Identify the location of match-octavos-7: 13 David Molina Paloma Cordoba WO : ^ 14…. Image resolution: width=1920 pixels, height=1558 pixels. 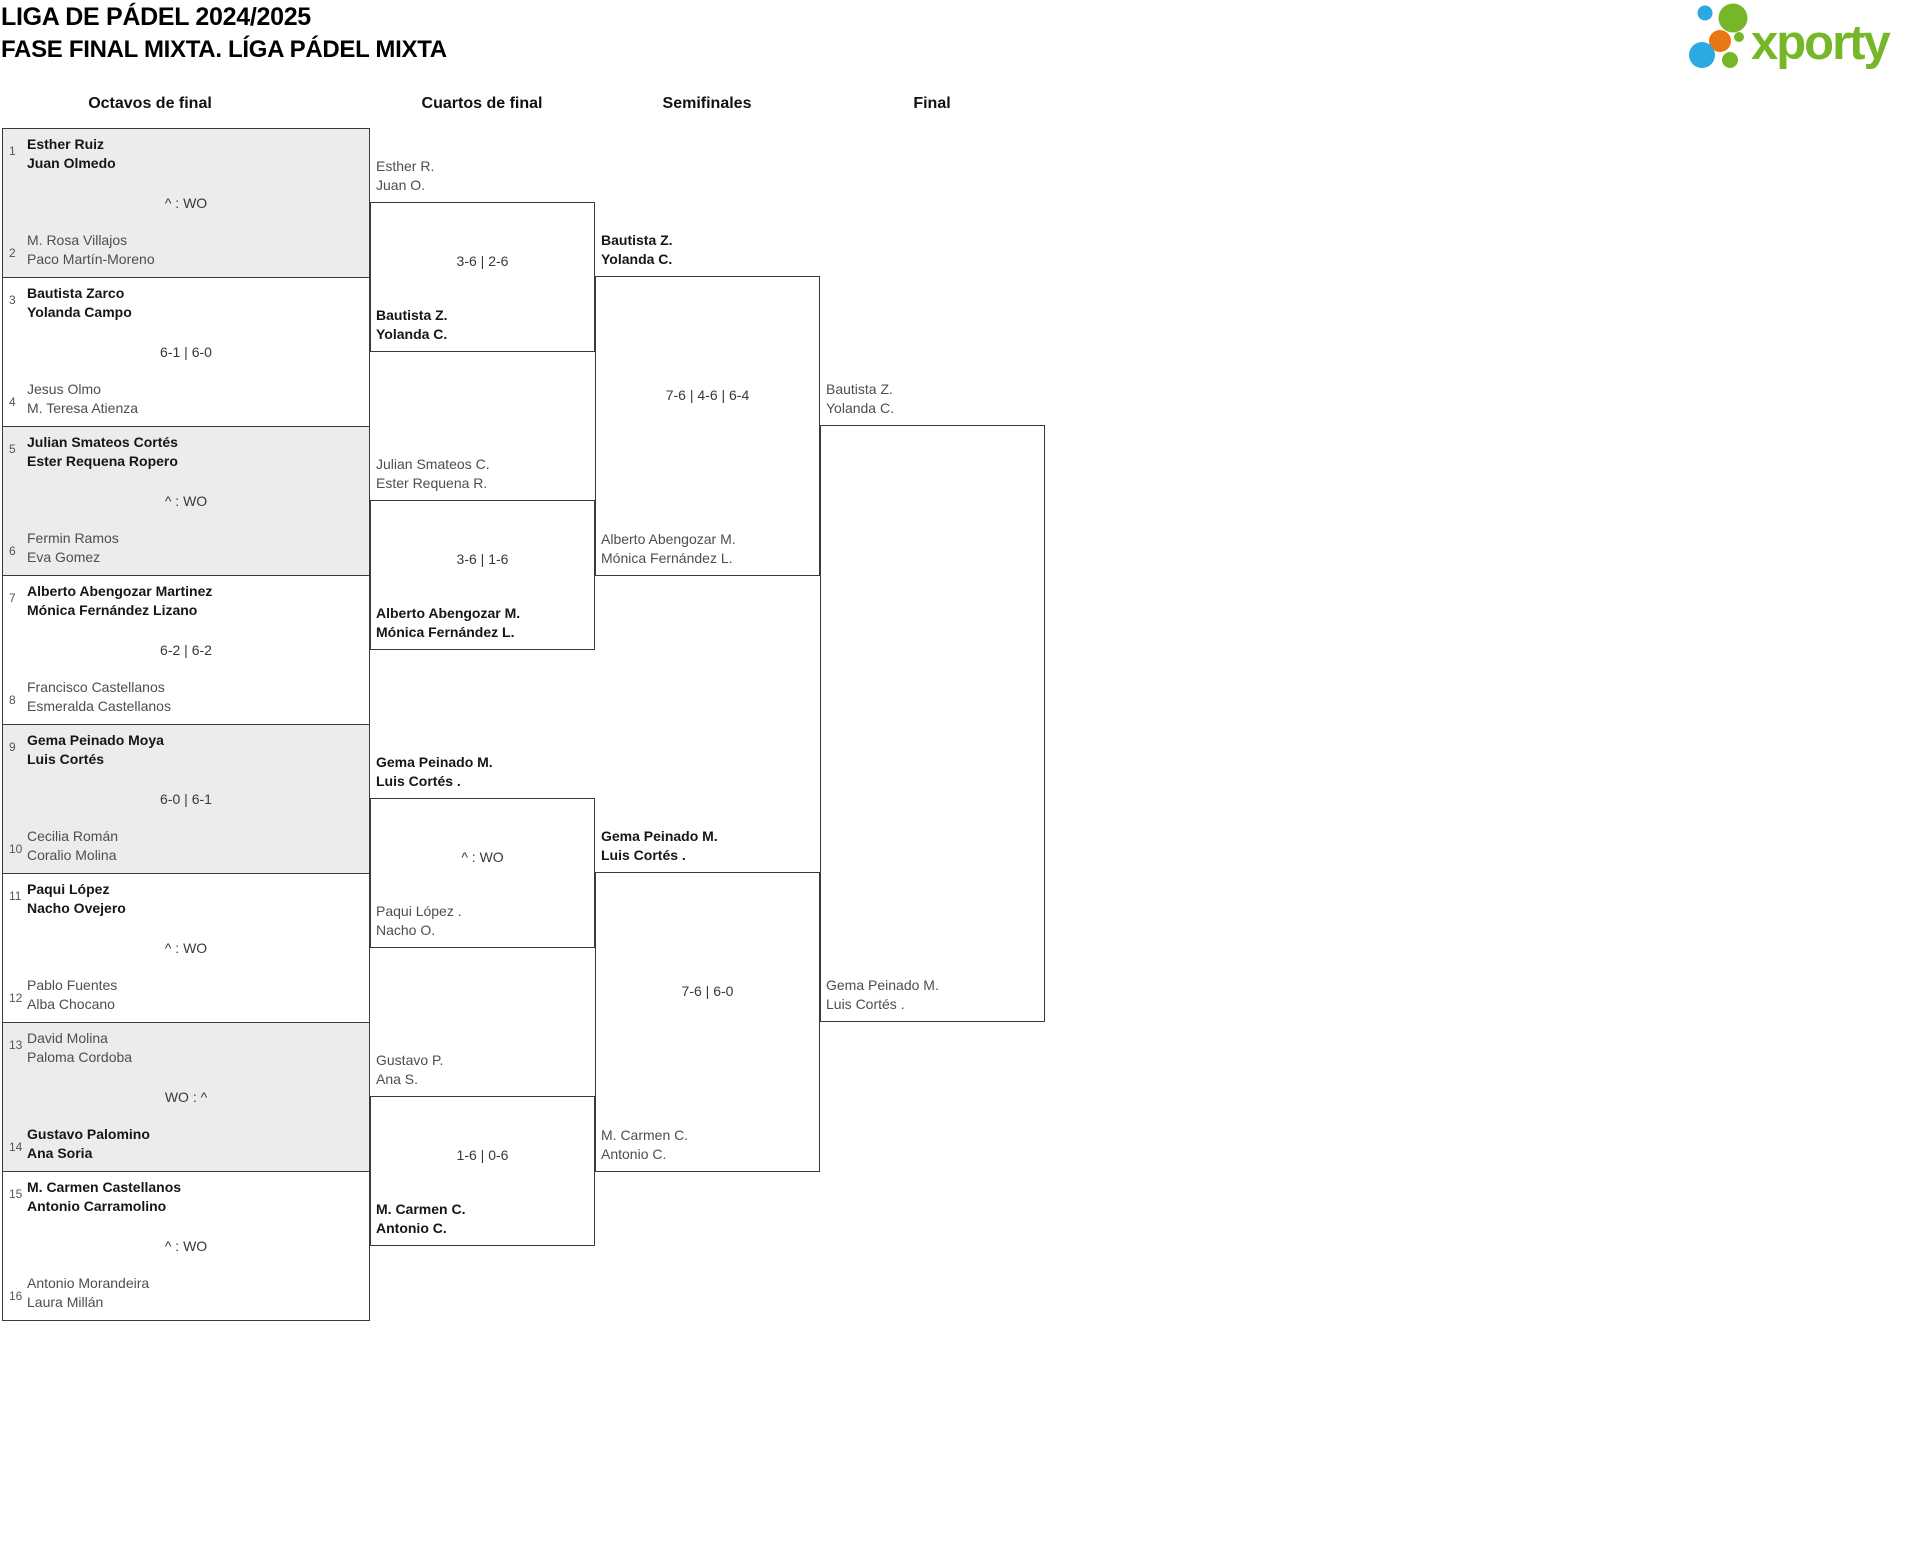
(186, 1097).